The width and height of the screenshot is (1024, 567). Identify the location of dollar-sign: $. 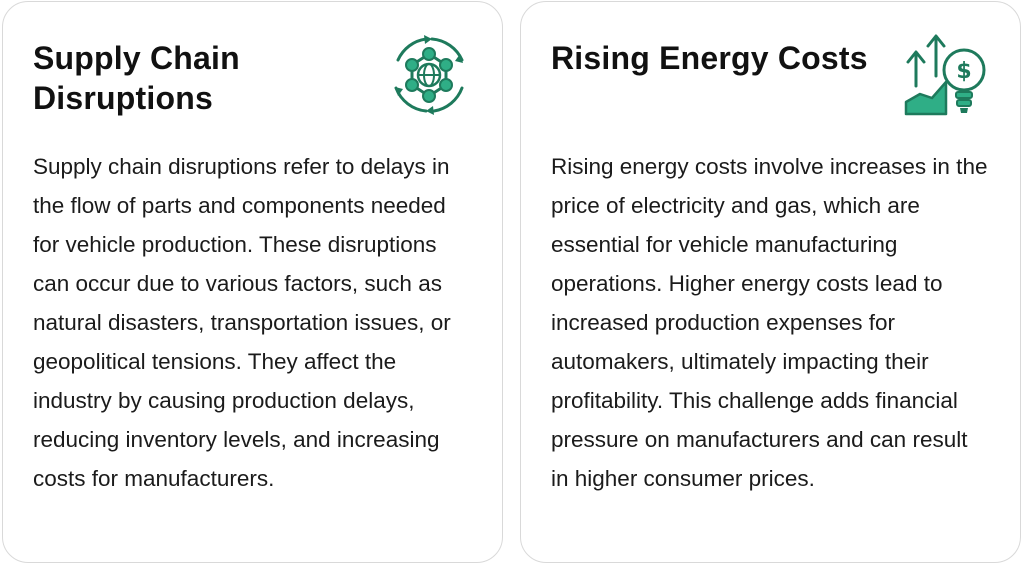
(963, 71).